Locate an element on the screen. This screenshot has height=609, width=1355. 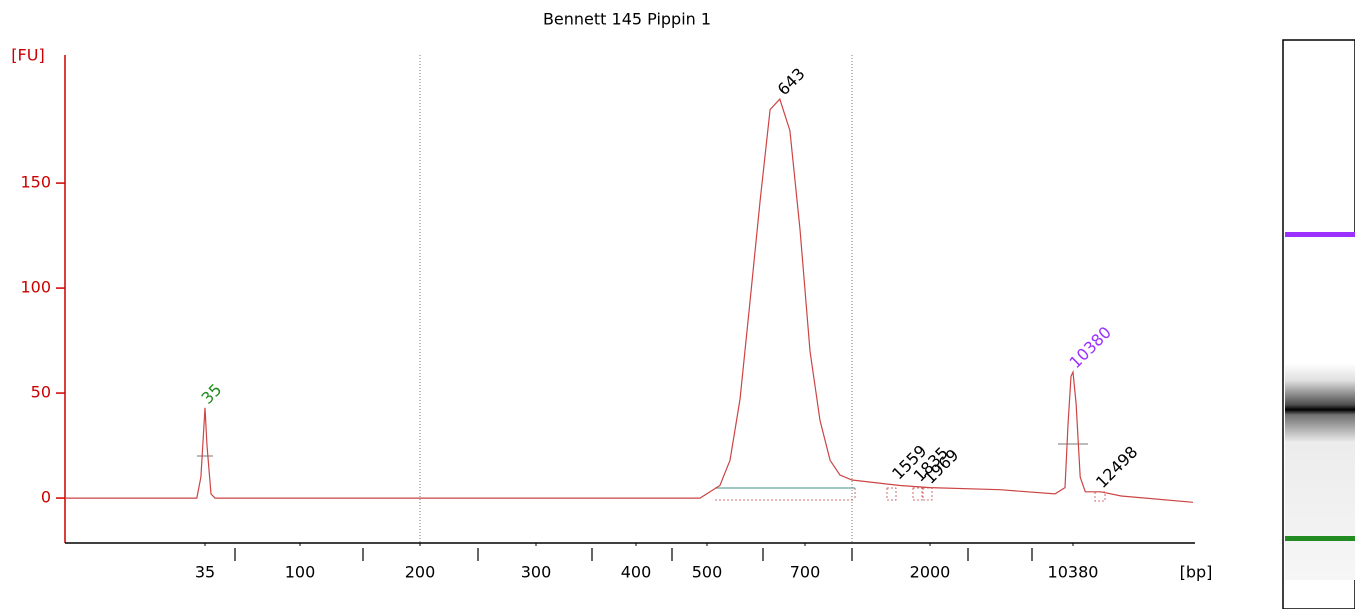
x-axis-label: [bp] is located at coordinates (1196, 572).